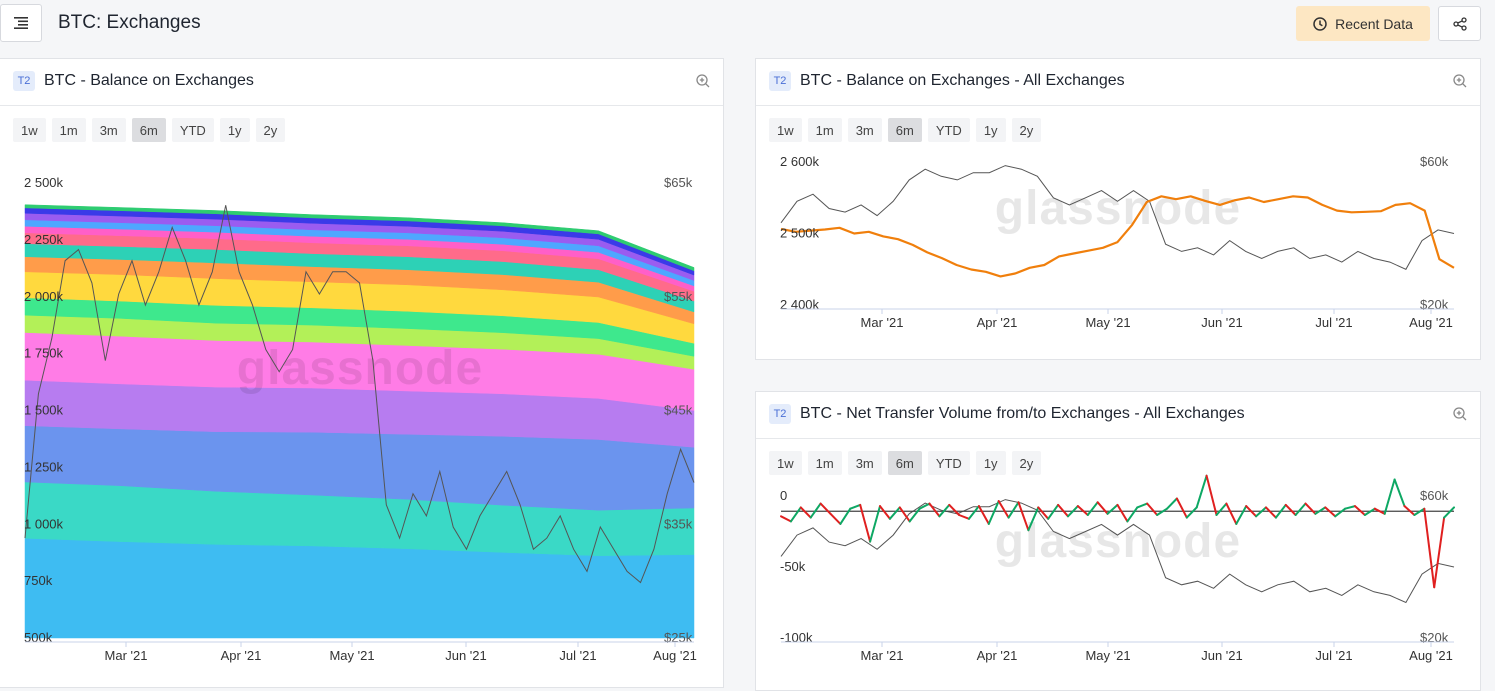 This screenshot has height=691, width=1495. What do you see at coordinates (780, 81) in the screenshot?
I see `tier-badge: T2` at bounding box center [780, 81].